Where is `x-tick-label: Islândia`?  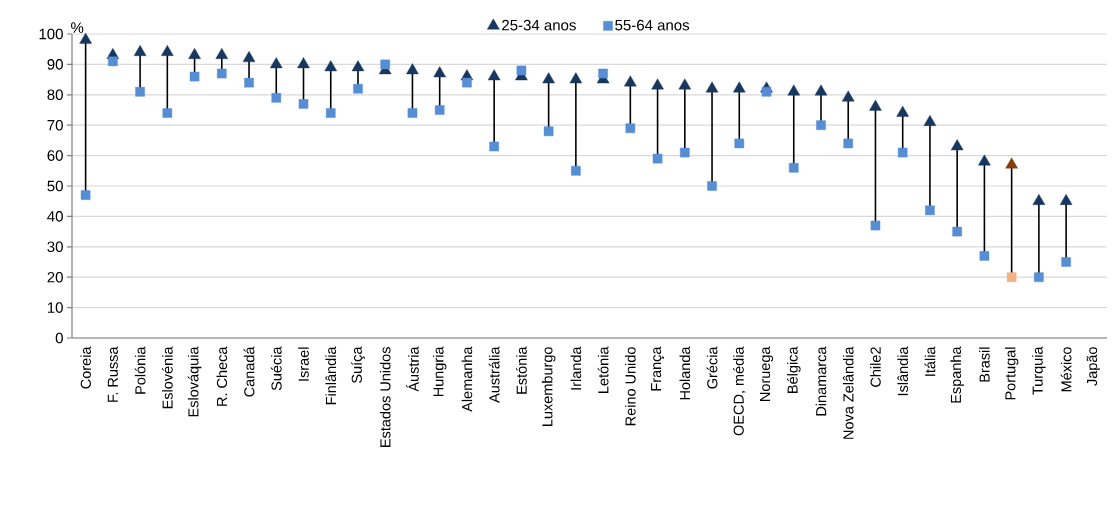
x-tick-label: Islândia is located at coordinates (903, 371).